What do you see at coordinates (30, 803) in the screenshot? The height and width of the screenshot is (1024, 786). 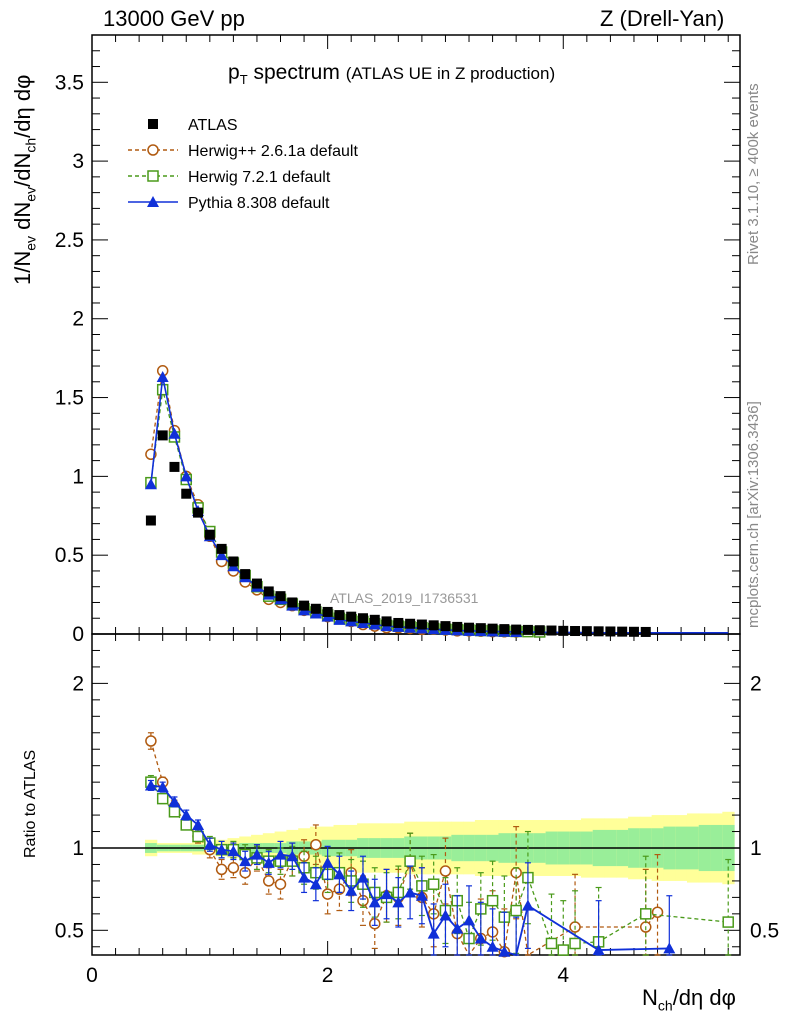 I see `ratio-ylabel: Ratio to ATLAS` at bounding box center [30, 803].